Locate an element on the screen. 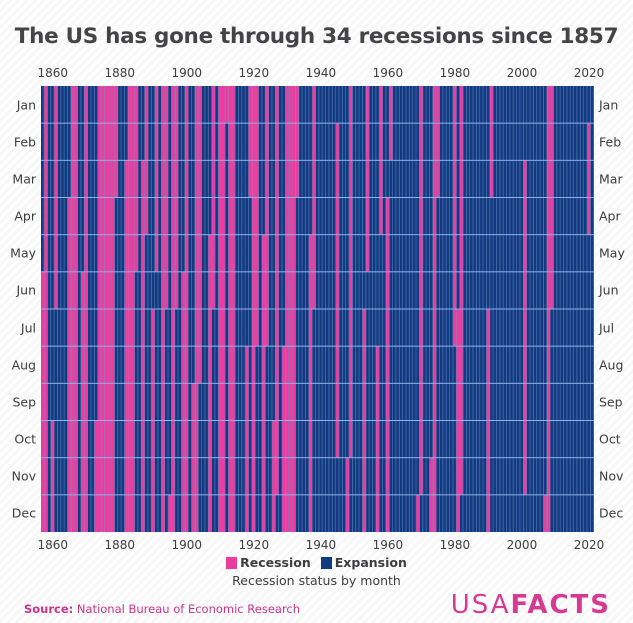 The height and width of the screenshot is (623, 633). cell-2004-aug is located at coordinates (535, 365).